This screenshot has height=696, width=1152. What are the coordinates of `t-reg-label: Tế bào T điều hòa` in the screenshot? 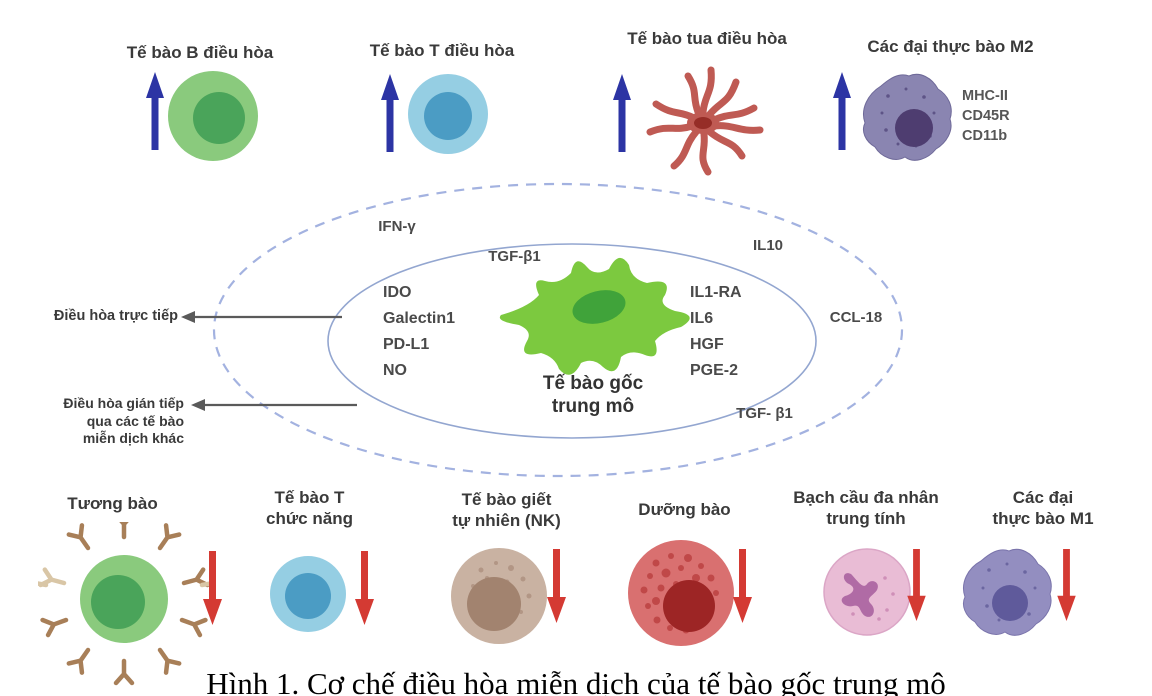 It's located at (442, 50).